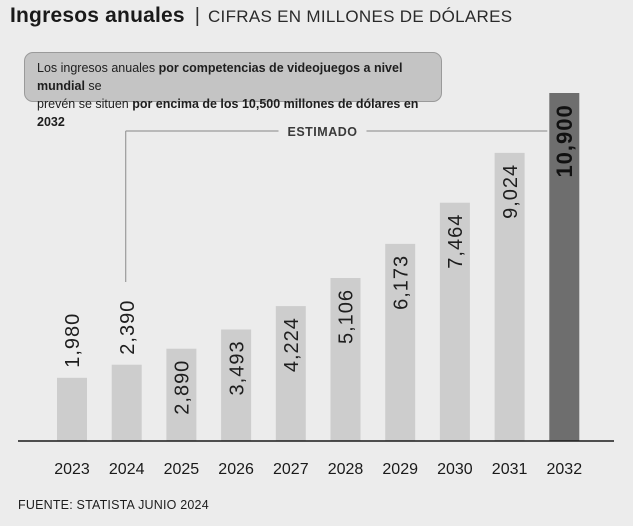  I want to click on x-tick-label-2027: 2027, so click(291, 469).